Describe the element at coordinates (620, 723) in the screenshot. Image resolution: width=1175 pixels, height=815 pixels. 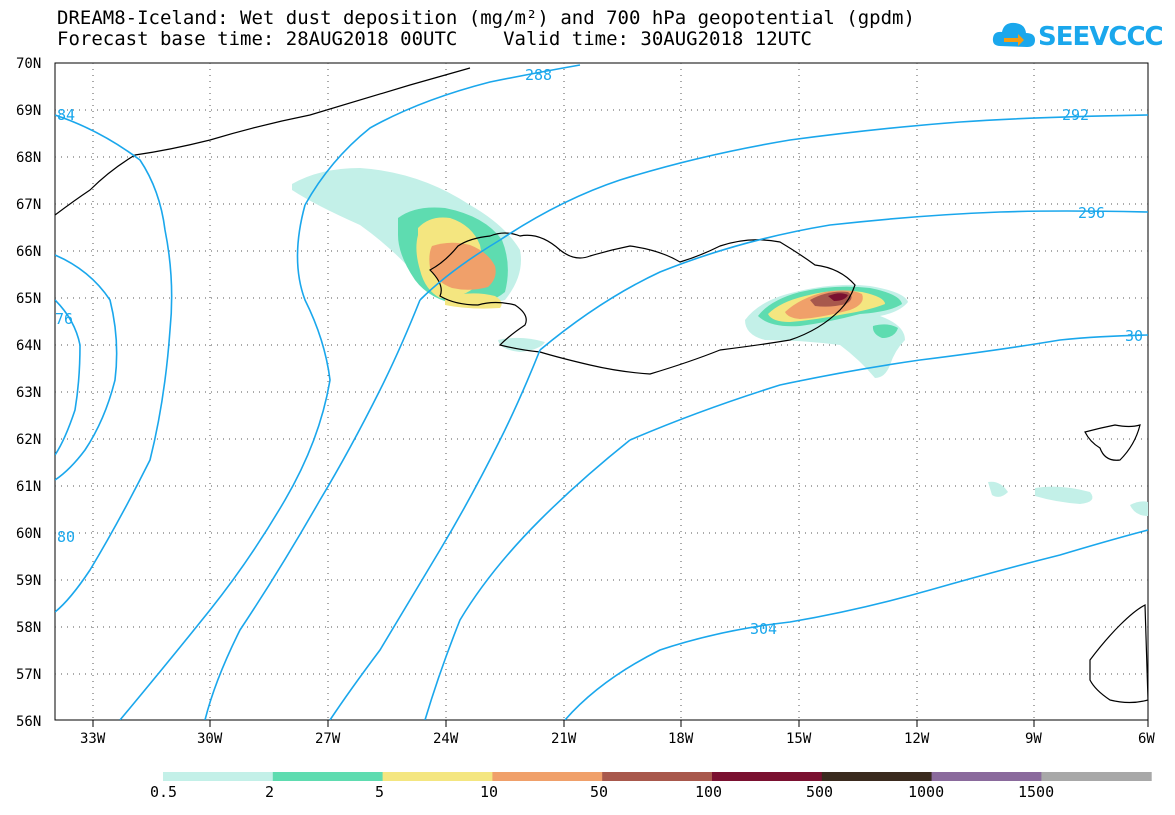
I see `axis-ticks` at that location.